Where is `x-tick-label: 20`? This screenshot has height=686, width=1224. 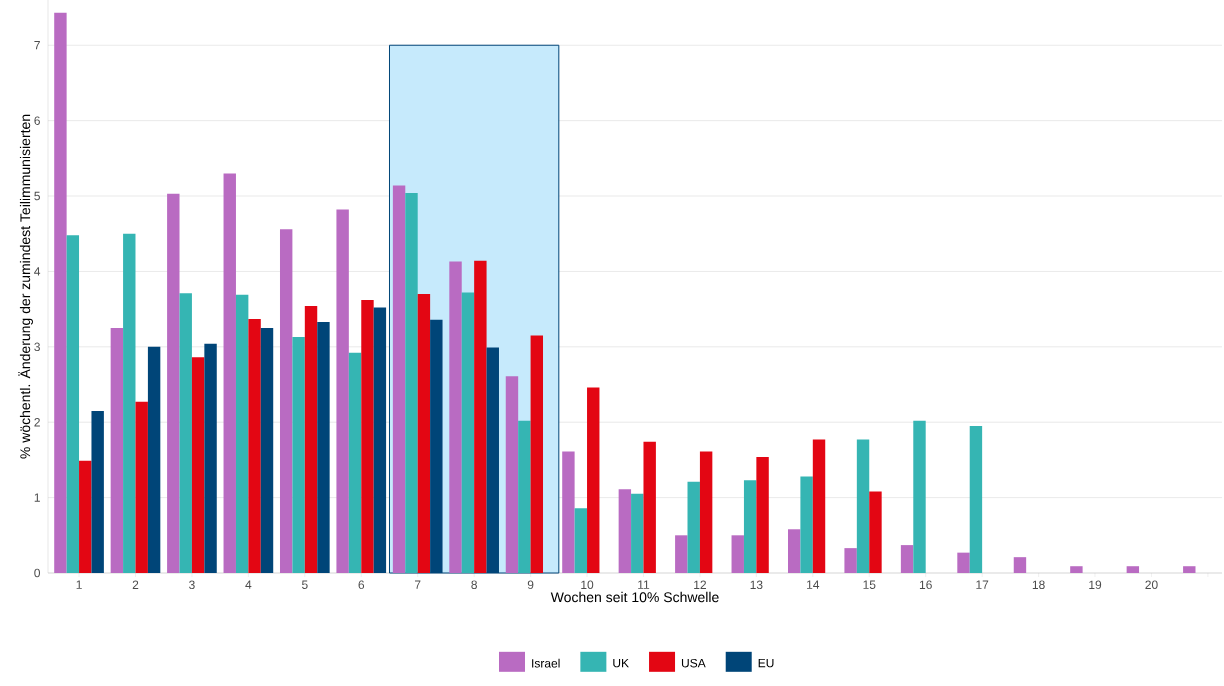 x-tick-label: 20 is located at coordinates (1151, 585).